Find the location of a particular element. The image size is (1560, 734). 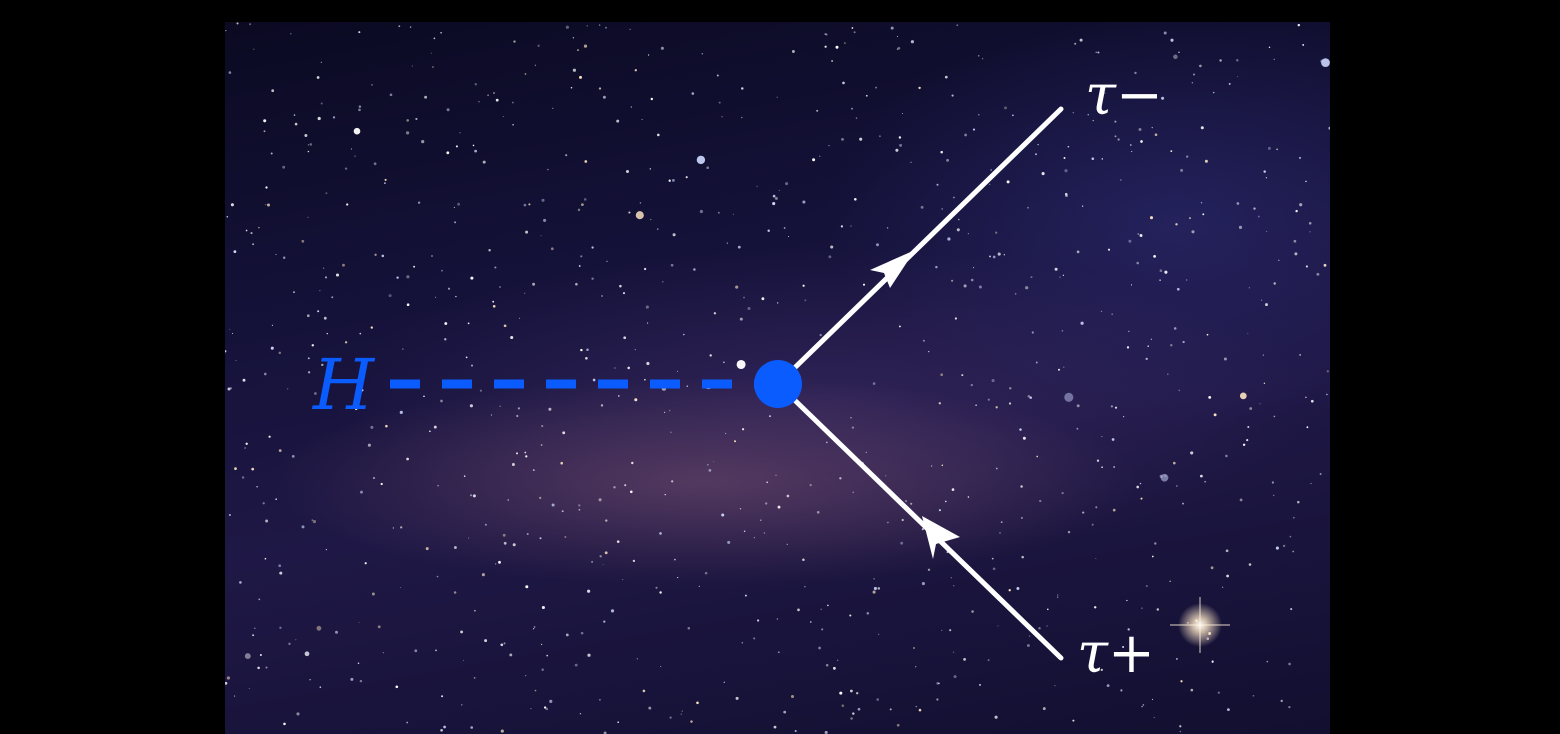

tau-minus-arrow-icon is located at coordinates (892, 269).